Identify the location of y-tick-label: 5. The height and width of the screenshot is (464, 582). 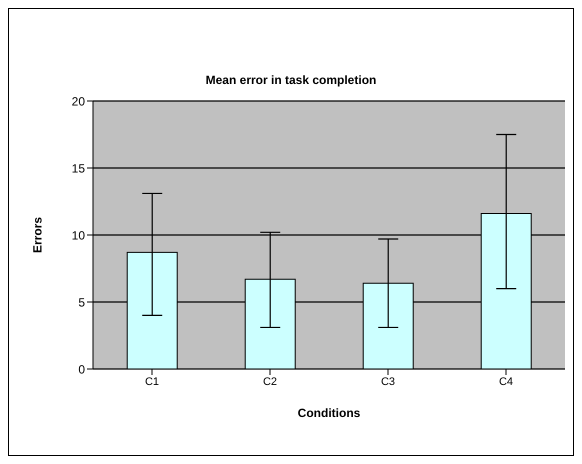
(82, 302).